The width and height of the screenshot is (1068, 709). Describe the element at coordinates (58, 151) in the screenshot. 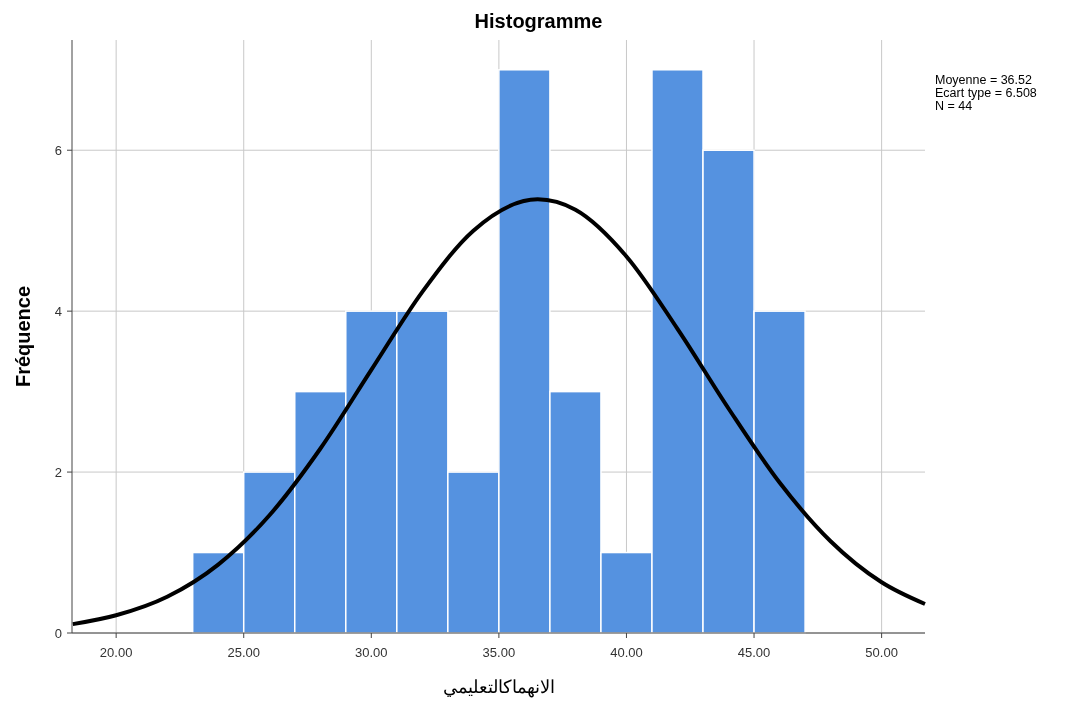

I see `y-tick-label: 6` at that location.